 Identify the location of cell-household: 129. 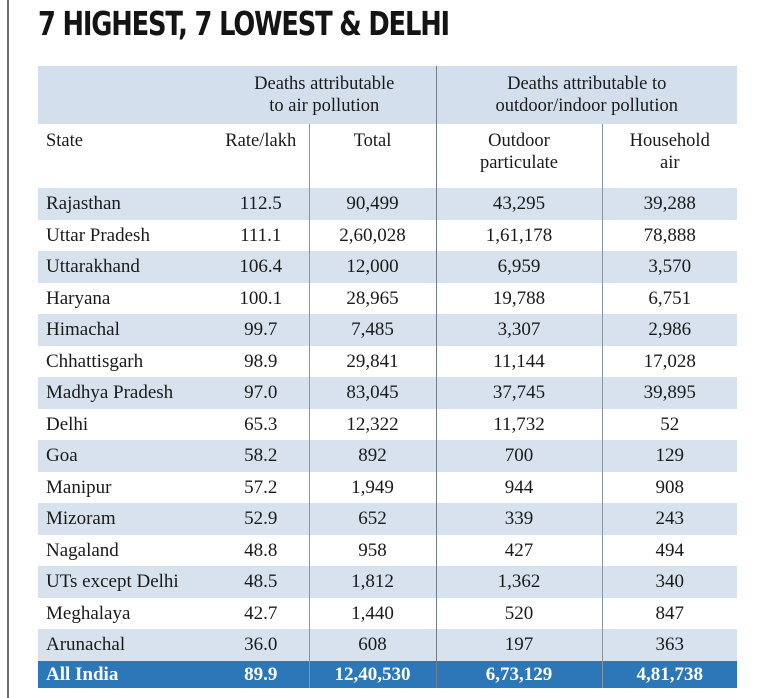
(669, 456).